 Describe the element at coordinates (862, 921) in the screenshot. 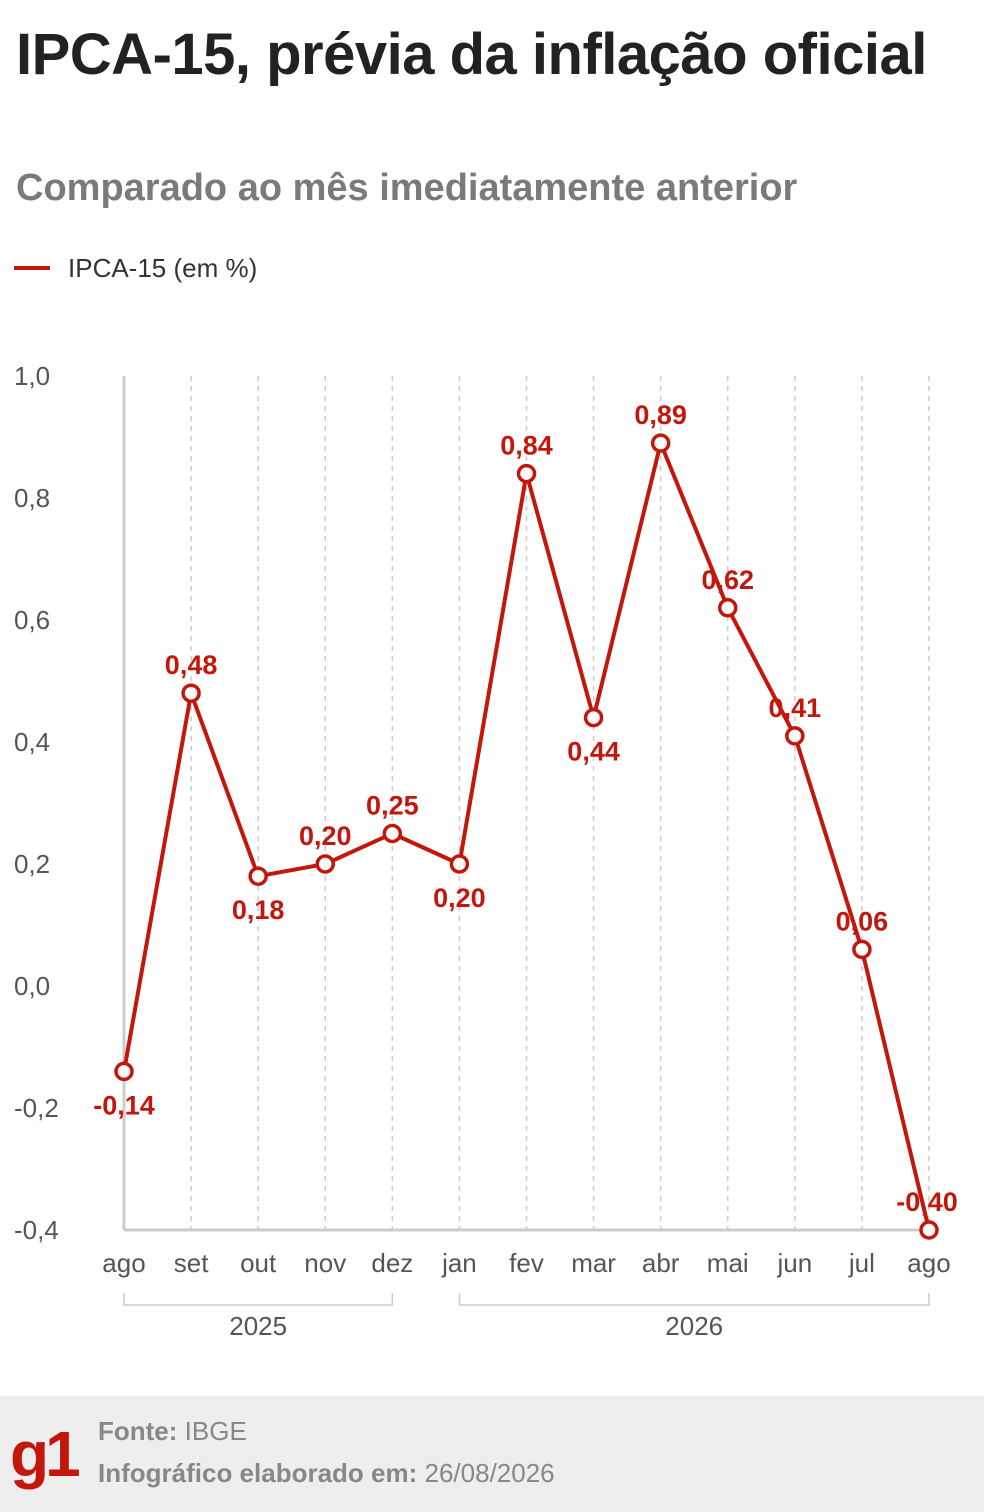

I see `data-label: 0,06` at that location.